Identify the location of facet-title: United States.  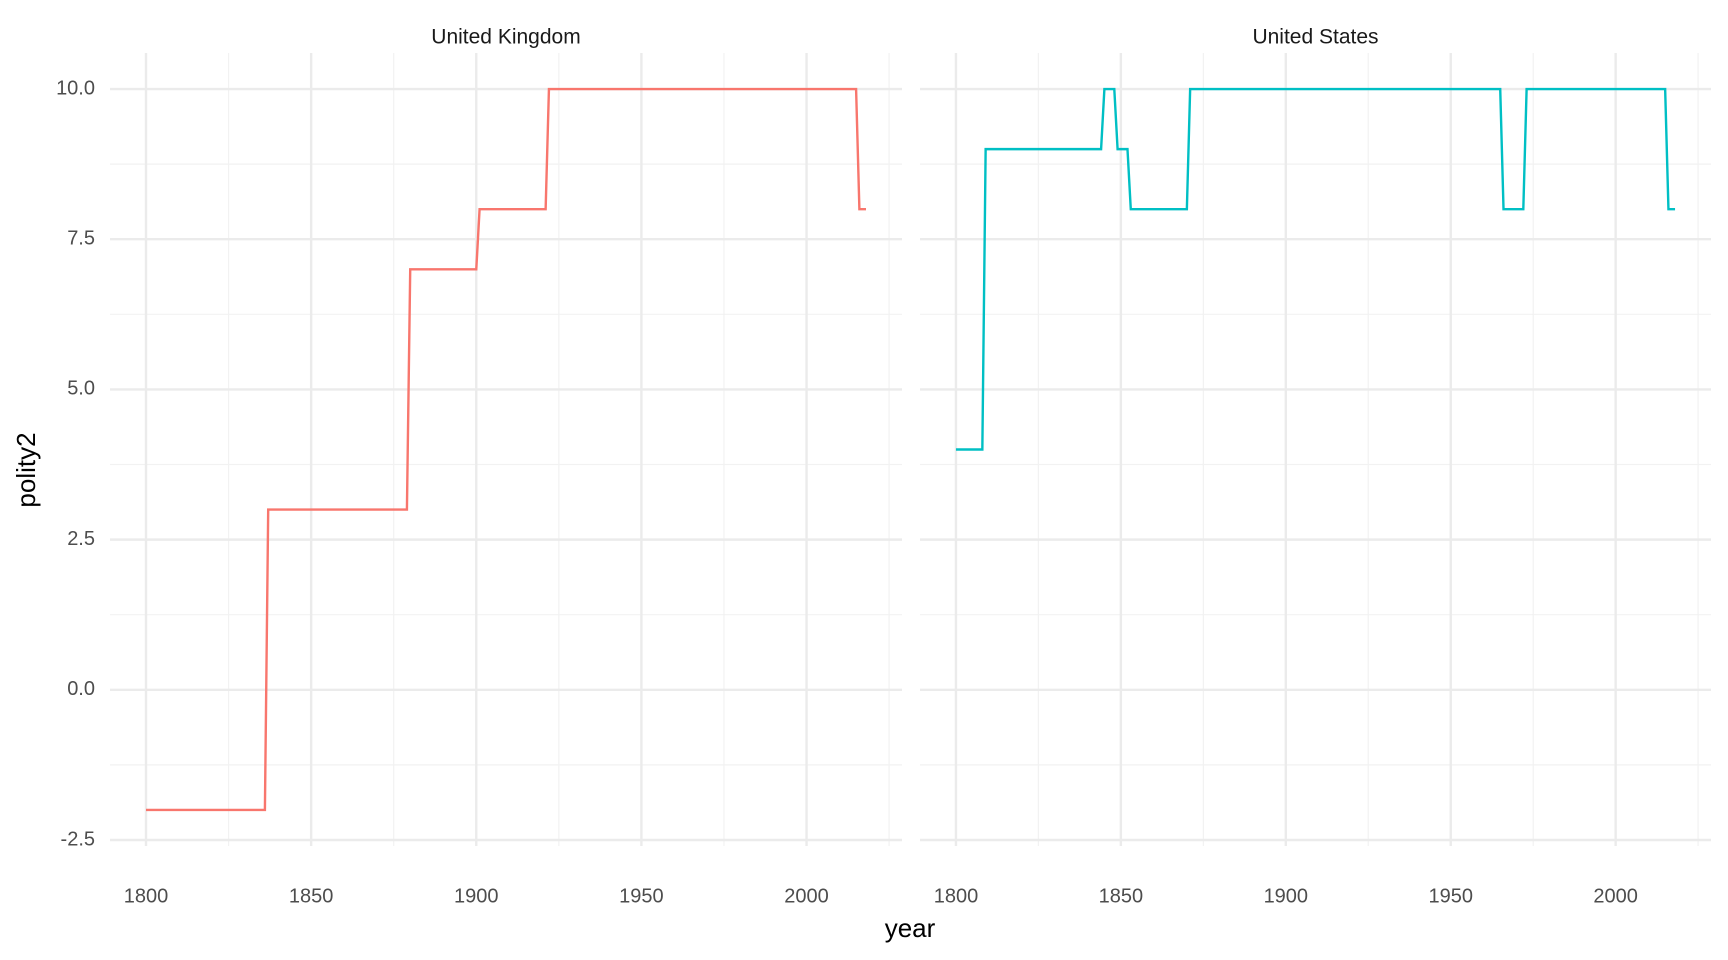
(1315, 37).